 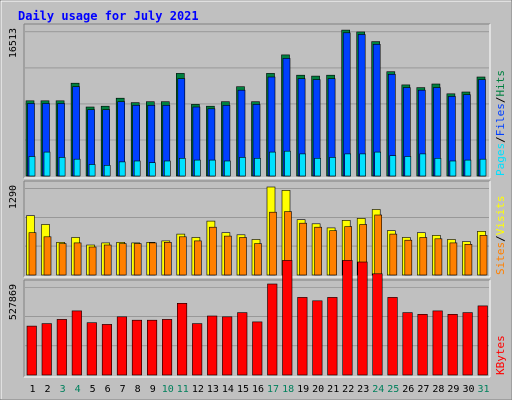 I want to click on x-tick-label-day-26: 26, so click(x=408, y=389).